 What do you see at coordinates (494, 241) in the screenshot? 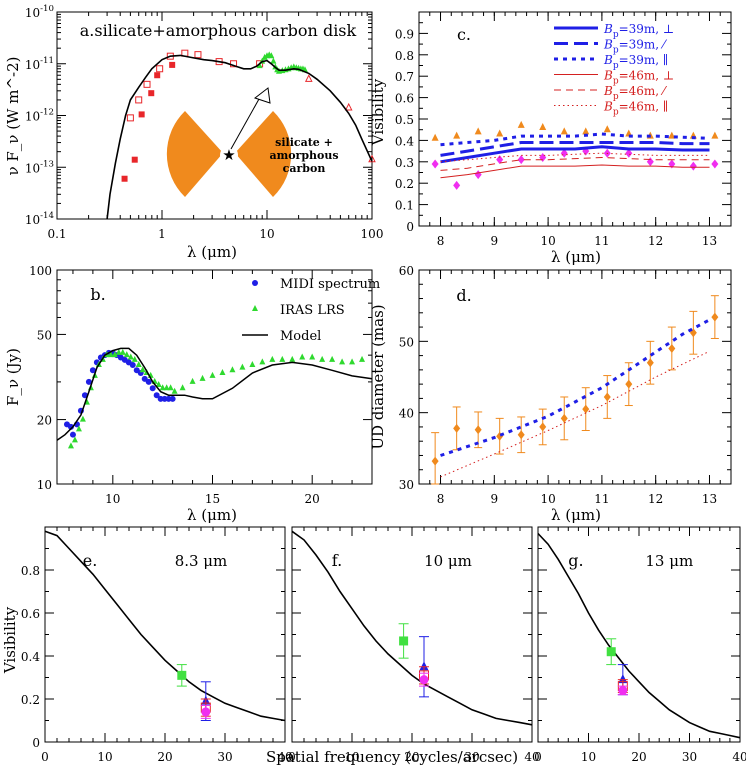
I see `panel-c-x-tick-label: 9` at bounding box center [494, 241].